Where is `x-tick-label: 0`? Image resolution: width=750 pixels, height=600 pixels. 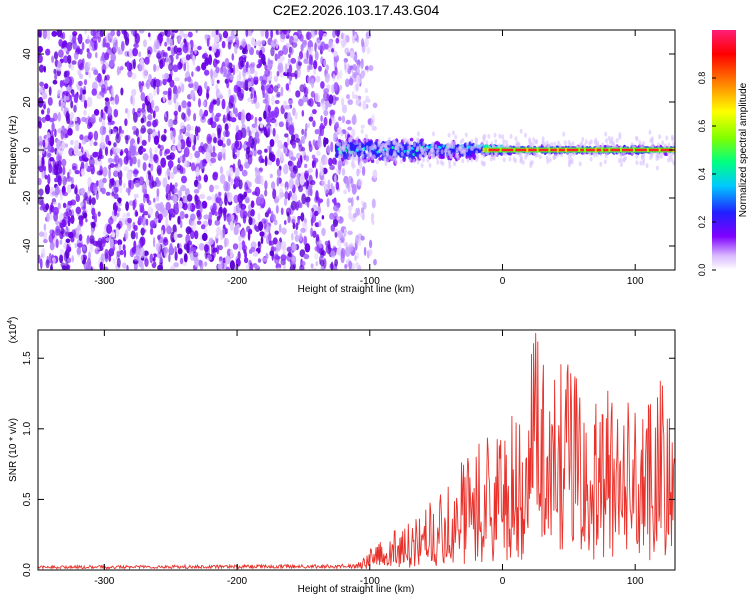 x-tick-label: 0 is located at coordinates (503, 281).